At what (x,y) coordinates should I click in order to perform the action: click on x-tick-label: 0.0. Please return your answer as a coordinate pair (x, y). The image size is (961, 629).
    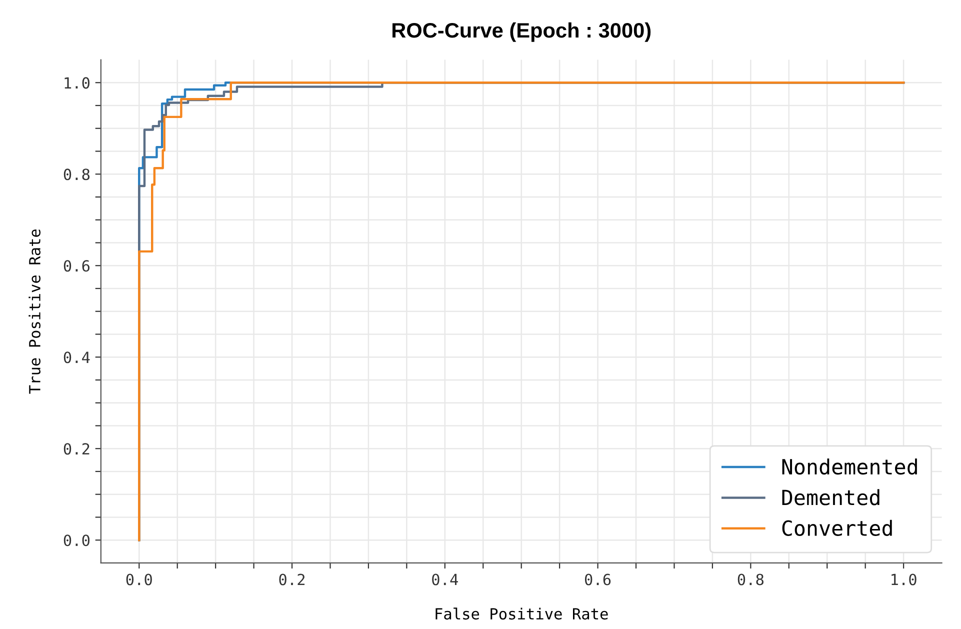
    Looking at the image, I should click on (139, 580).